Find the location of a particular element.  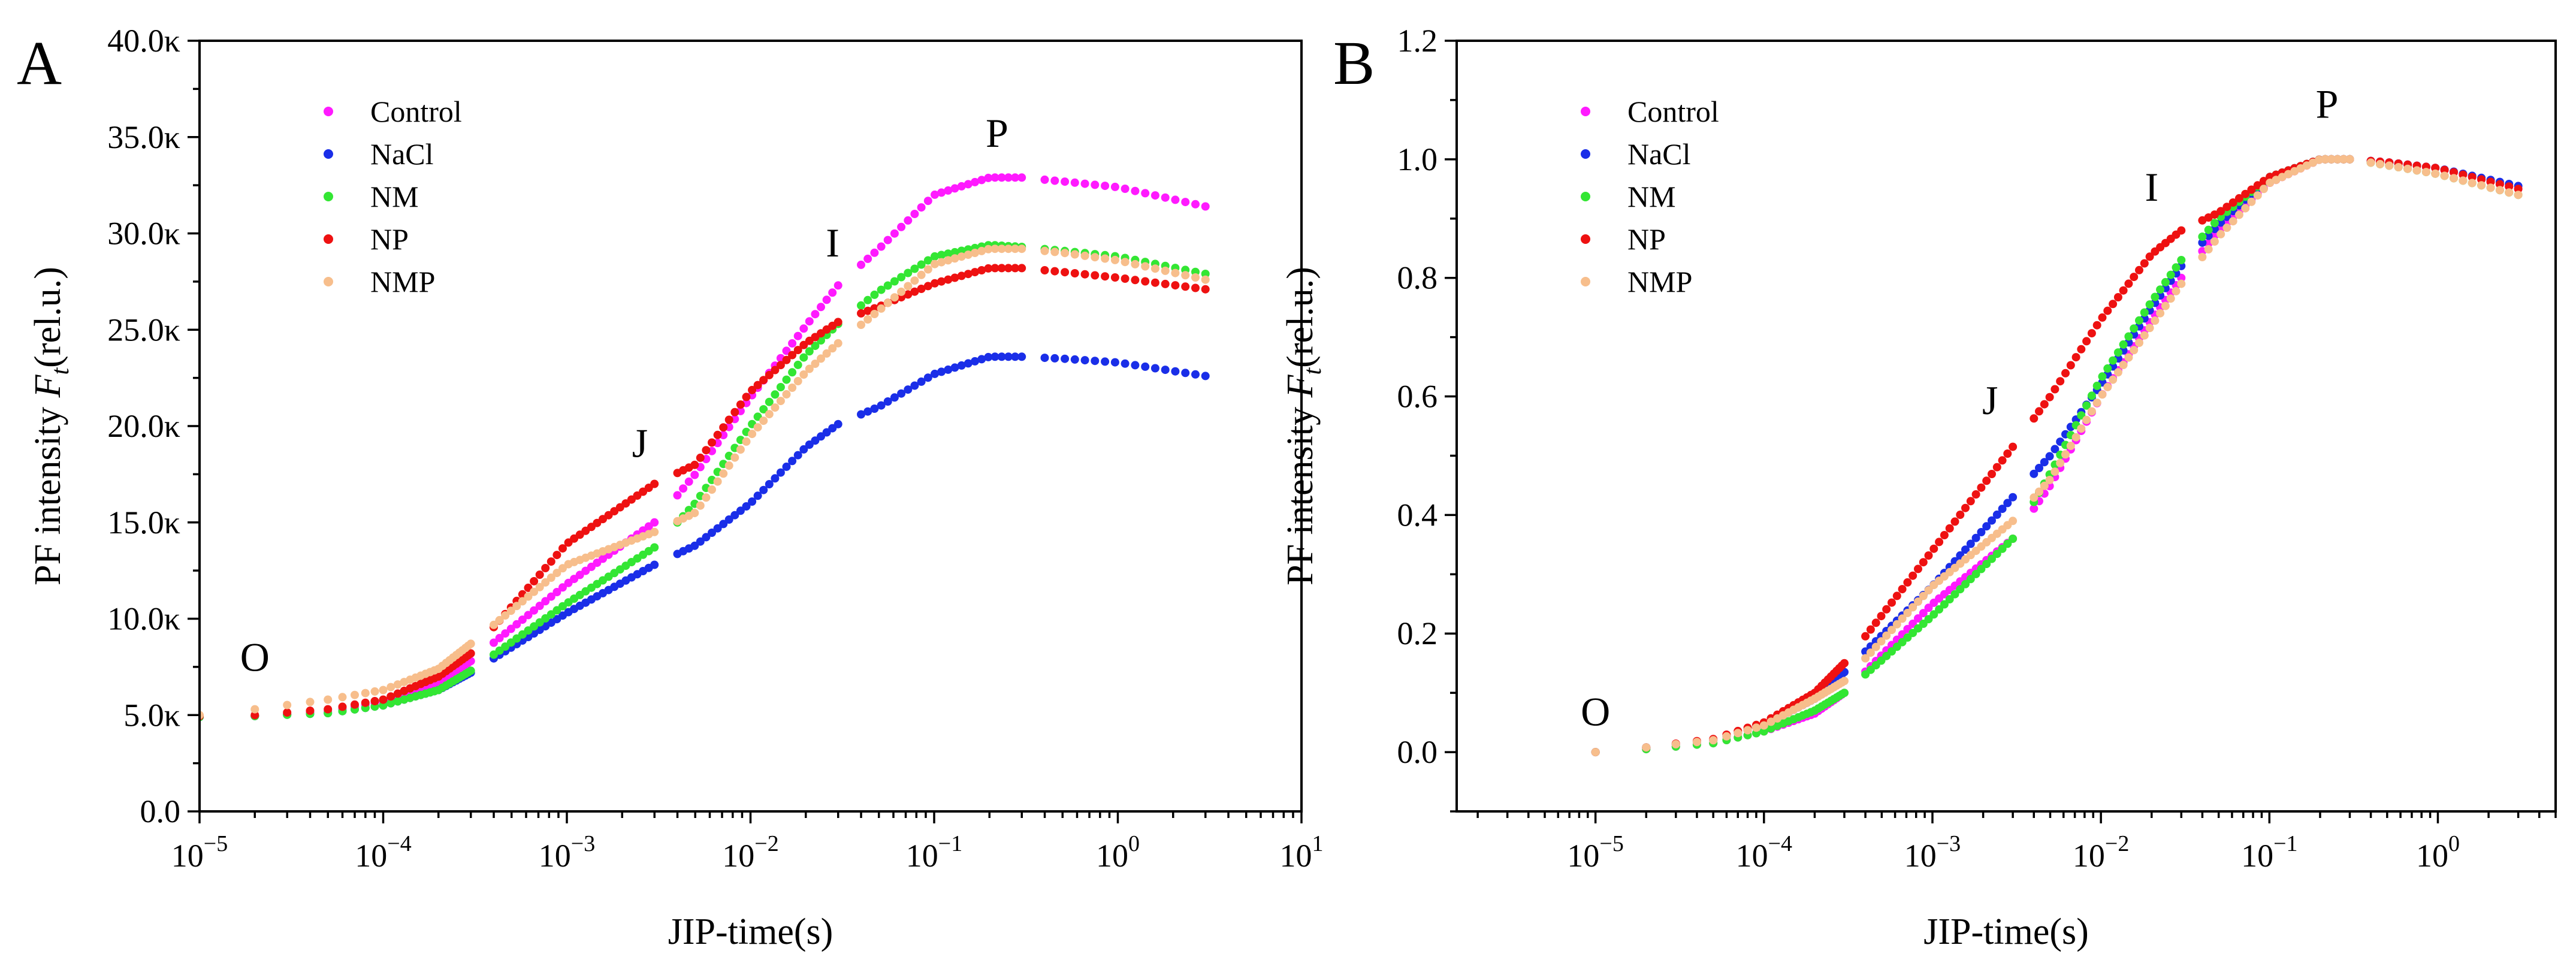

x-tick-label: 10⁻¹ is located at coordinates (934, 852).